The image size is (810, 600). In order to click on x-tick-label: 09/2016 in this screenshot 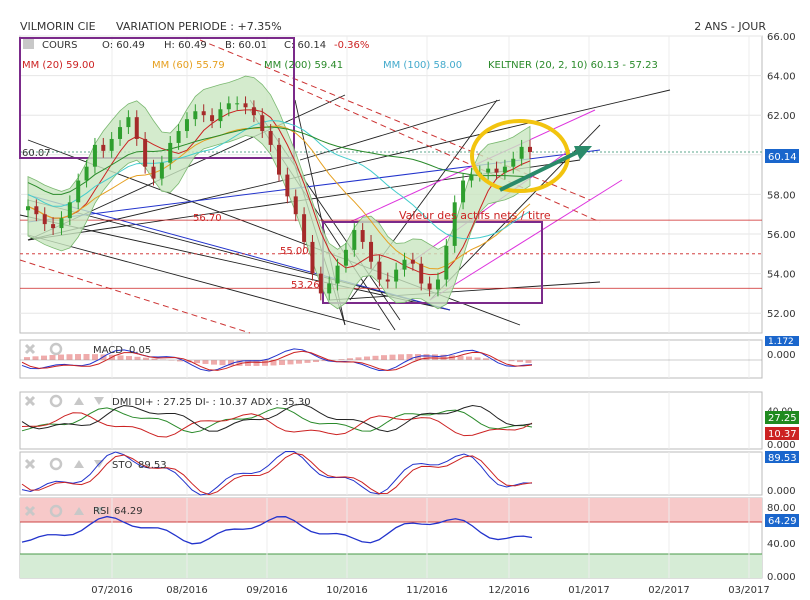, I will do `click(267, 590)`.